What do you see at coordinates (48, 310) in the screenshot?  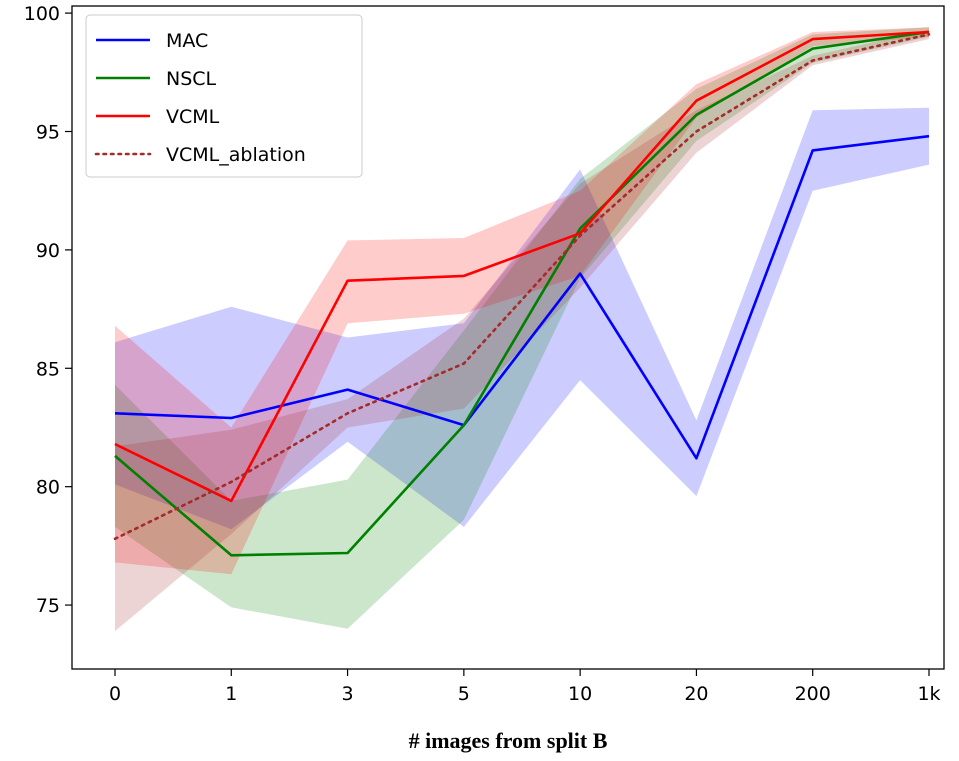 I see `y-axis: 75 80 85 90 95 100` at bounding box center [48, 310].